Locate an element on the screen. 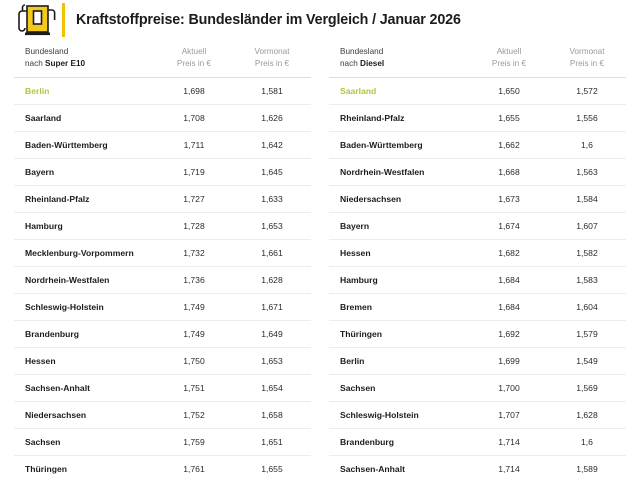  cell-bundesland: Bayern is located at coordinates (40, 171).